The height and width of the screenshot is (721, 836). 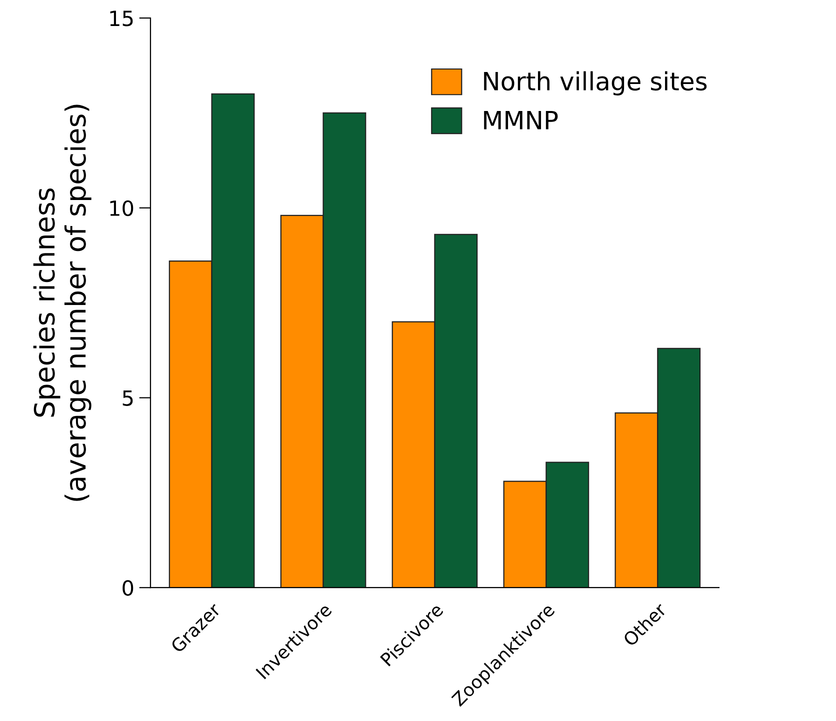 I want to click on y-tick-label: 0, so click(x=128, y=588).